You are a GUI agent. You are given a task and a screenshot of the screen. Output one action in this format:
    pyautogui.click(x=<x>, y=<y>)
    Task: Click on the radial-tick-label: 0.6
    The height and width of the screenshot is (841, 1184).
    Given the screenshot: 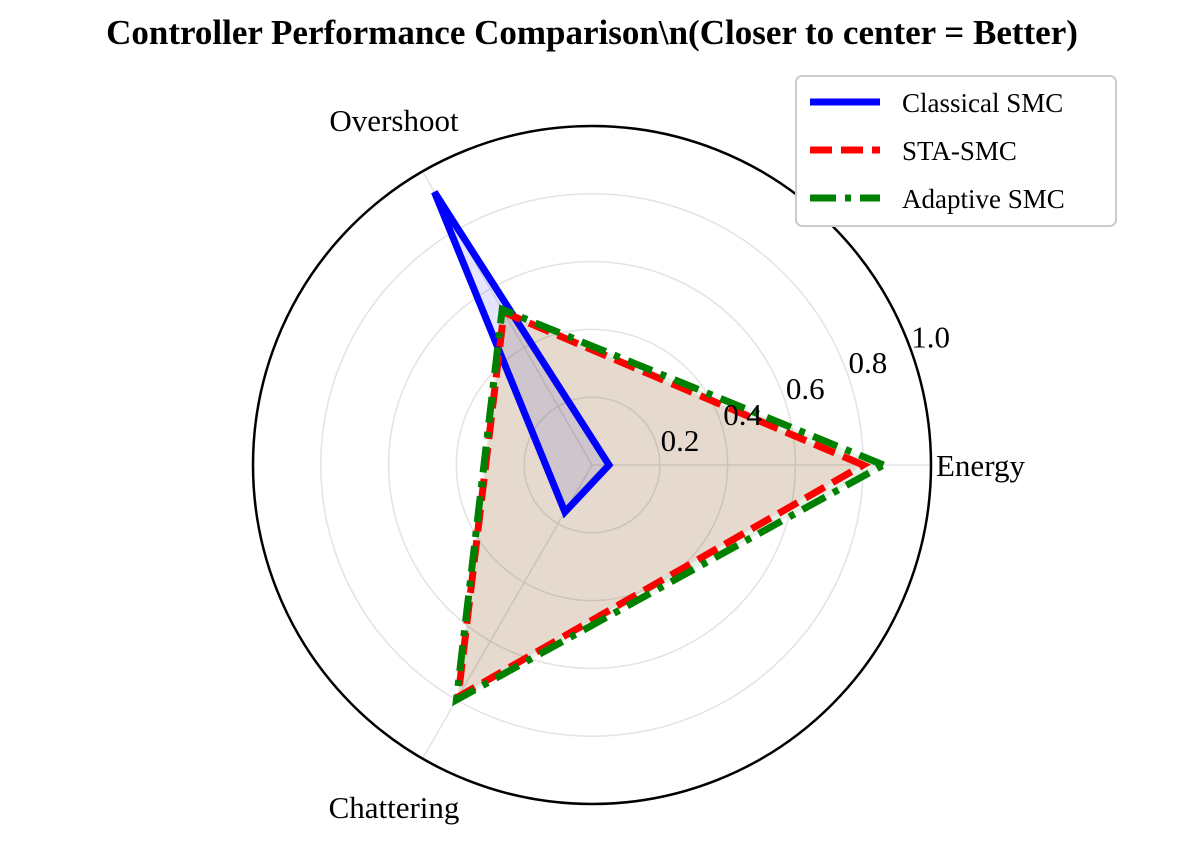 What is the action you would take?
    pyautogui.click(x=805, y=388)
    